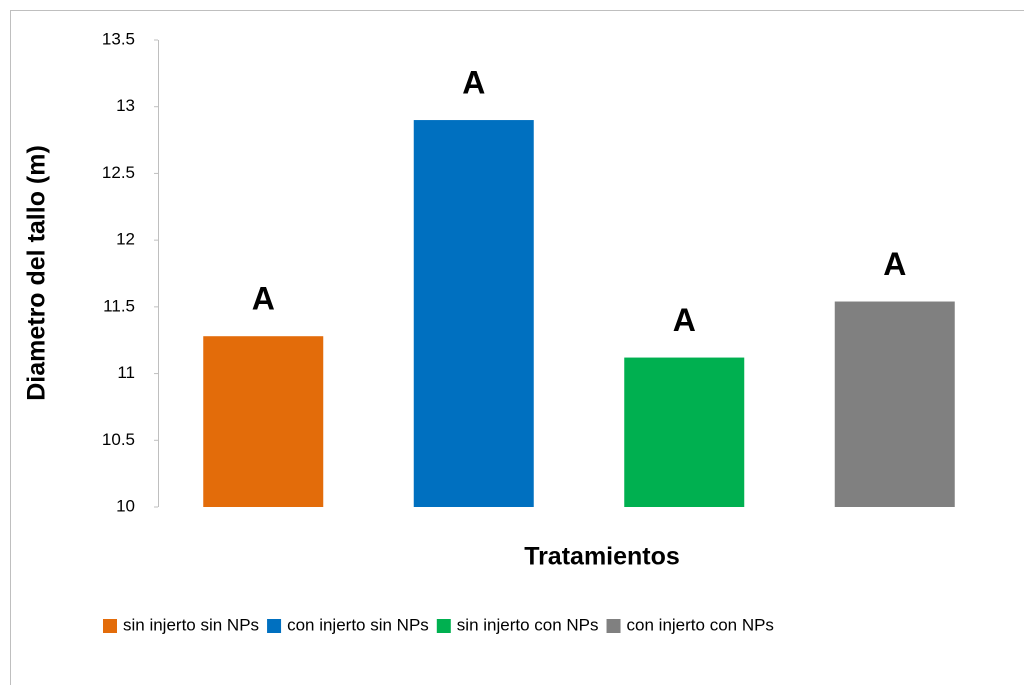 The width and height of the screenshot is (1024, 685). Describe the element at coordinates (126, 372) in the screenshot. I see `y-tick-label: 11` at that location.